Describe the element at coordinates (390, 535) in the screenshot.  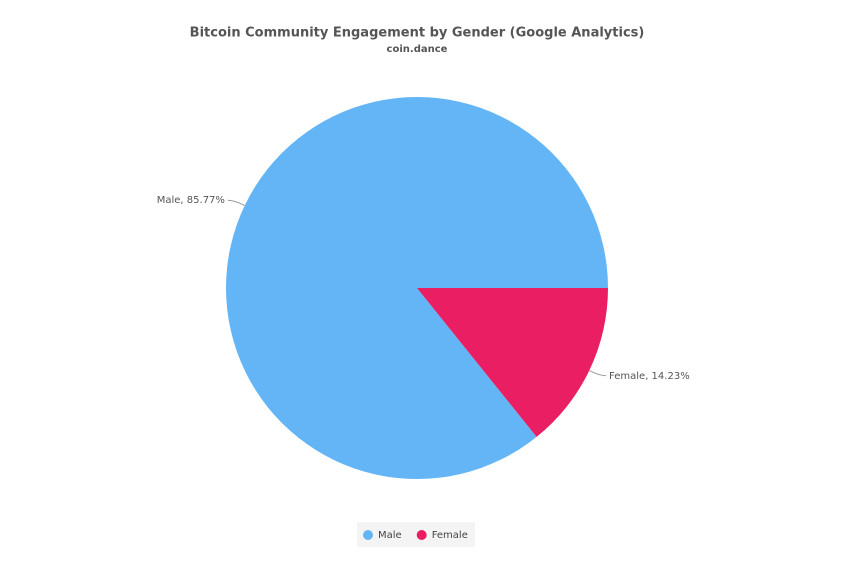
I see `legend-label: Male` at that location.